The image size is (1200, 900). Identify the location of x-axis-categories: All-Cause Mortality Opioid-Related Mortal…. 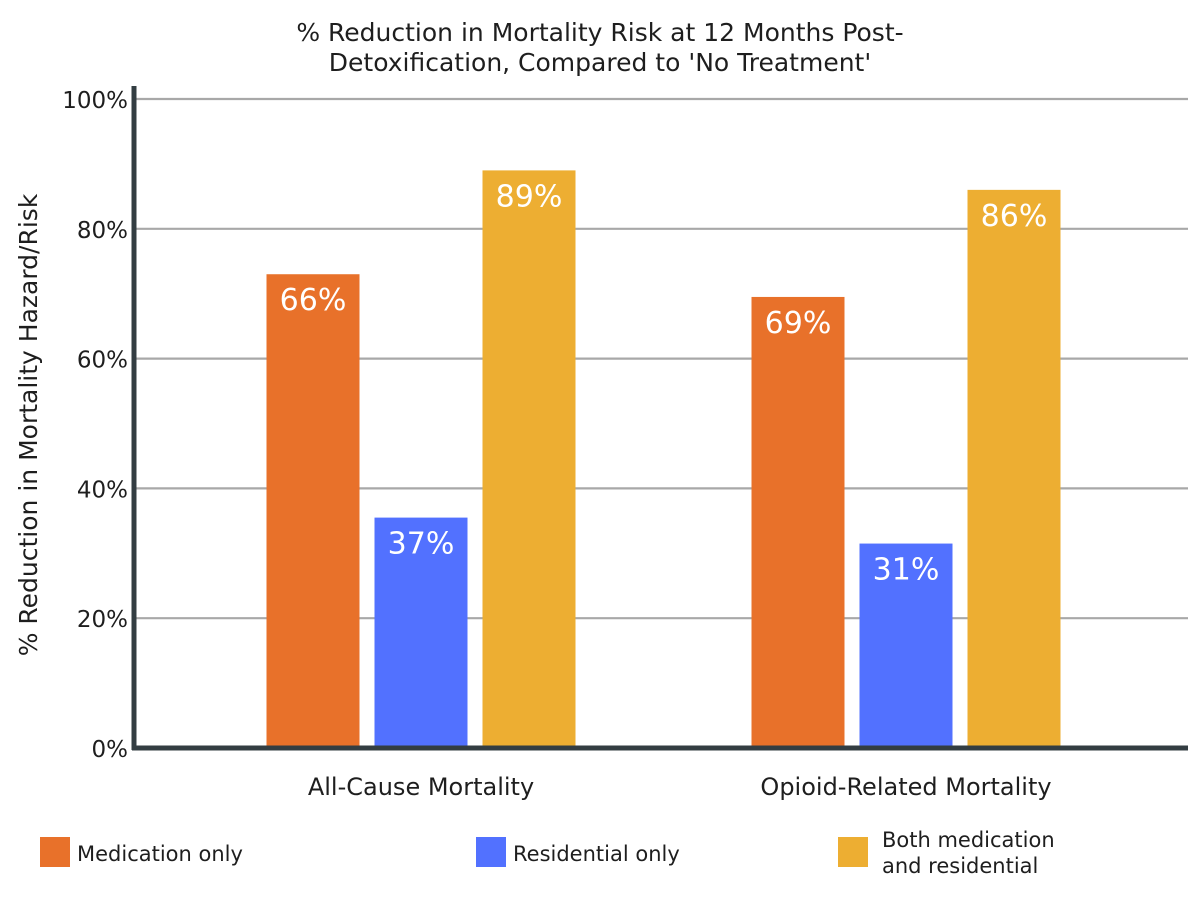
(680, 787).